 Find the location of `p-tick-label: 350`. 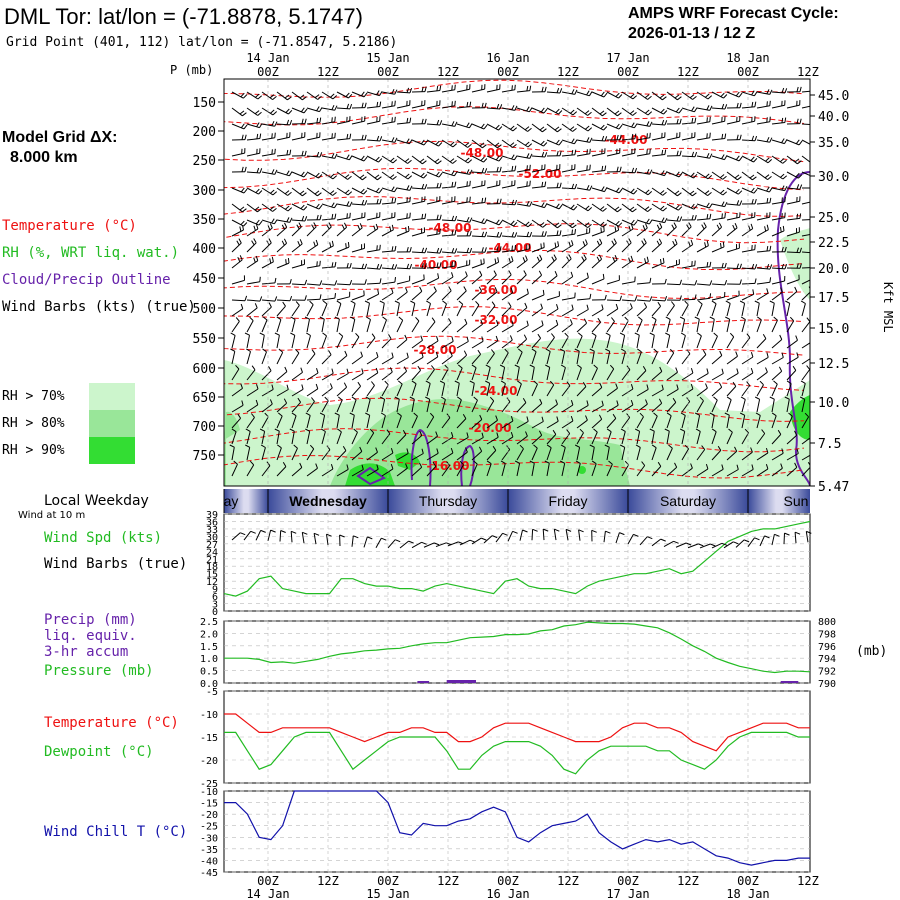

p-tick-label: 350 is located at coordinates (204, 220).